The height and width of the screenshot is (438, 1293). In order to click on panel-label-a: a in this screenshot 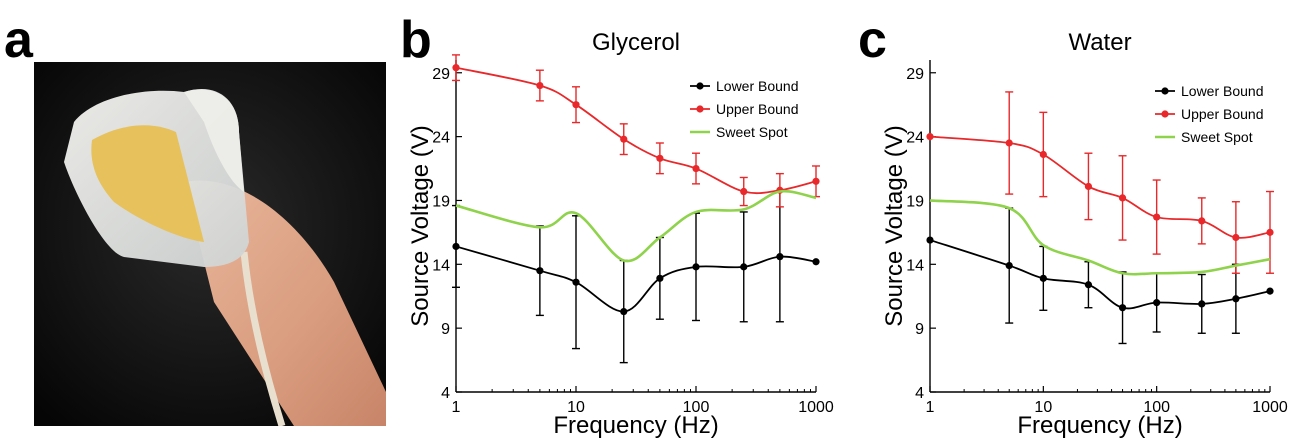, I will do `click(18, 40)`.